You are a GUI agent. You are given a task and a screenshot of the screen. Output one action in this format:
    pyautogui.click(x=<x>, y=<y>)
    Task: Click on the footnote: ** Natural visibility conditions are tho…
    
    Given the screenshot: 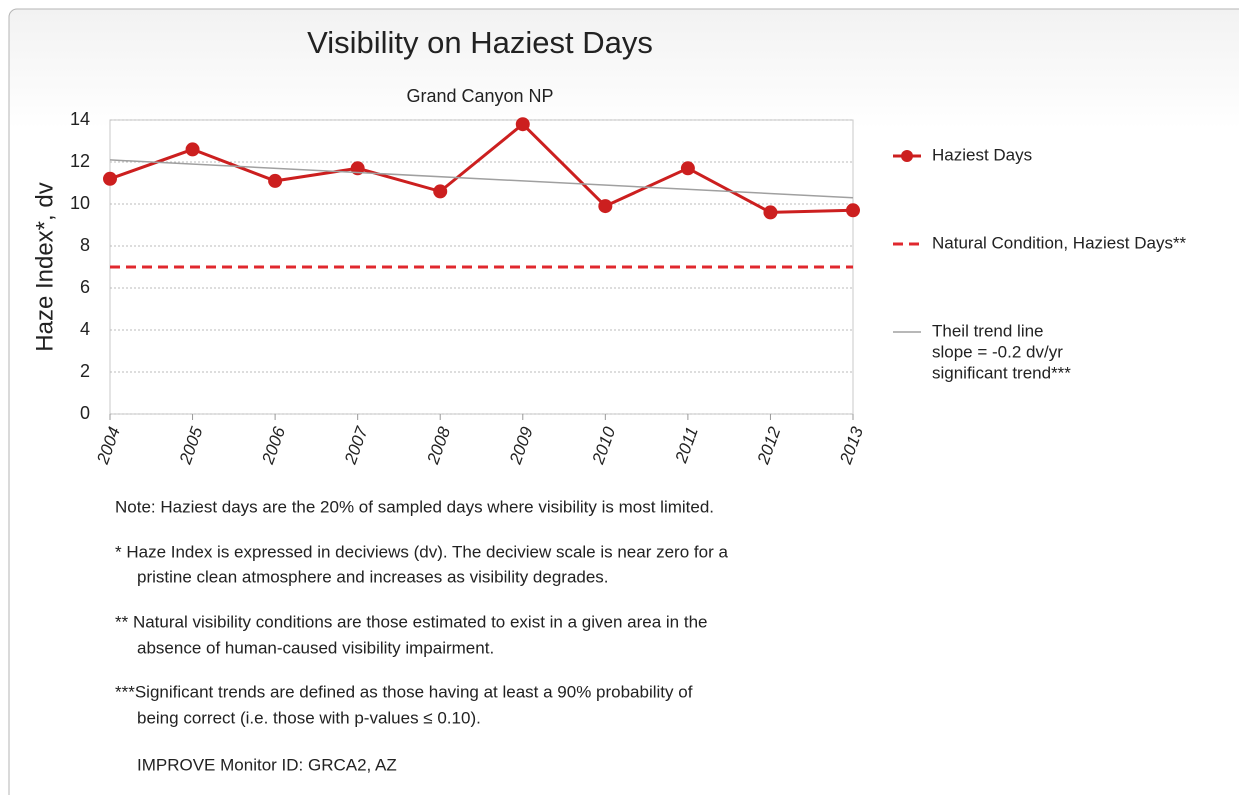 What is the action you would take?
    pyautogui.click(x=411, y=621)
    